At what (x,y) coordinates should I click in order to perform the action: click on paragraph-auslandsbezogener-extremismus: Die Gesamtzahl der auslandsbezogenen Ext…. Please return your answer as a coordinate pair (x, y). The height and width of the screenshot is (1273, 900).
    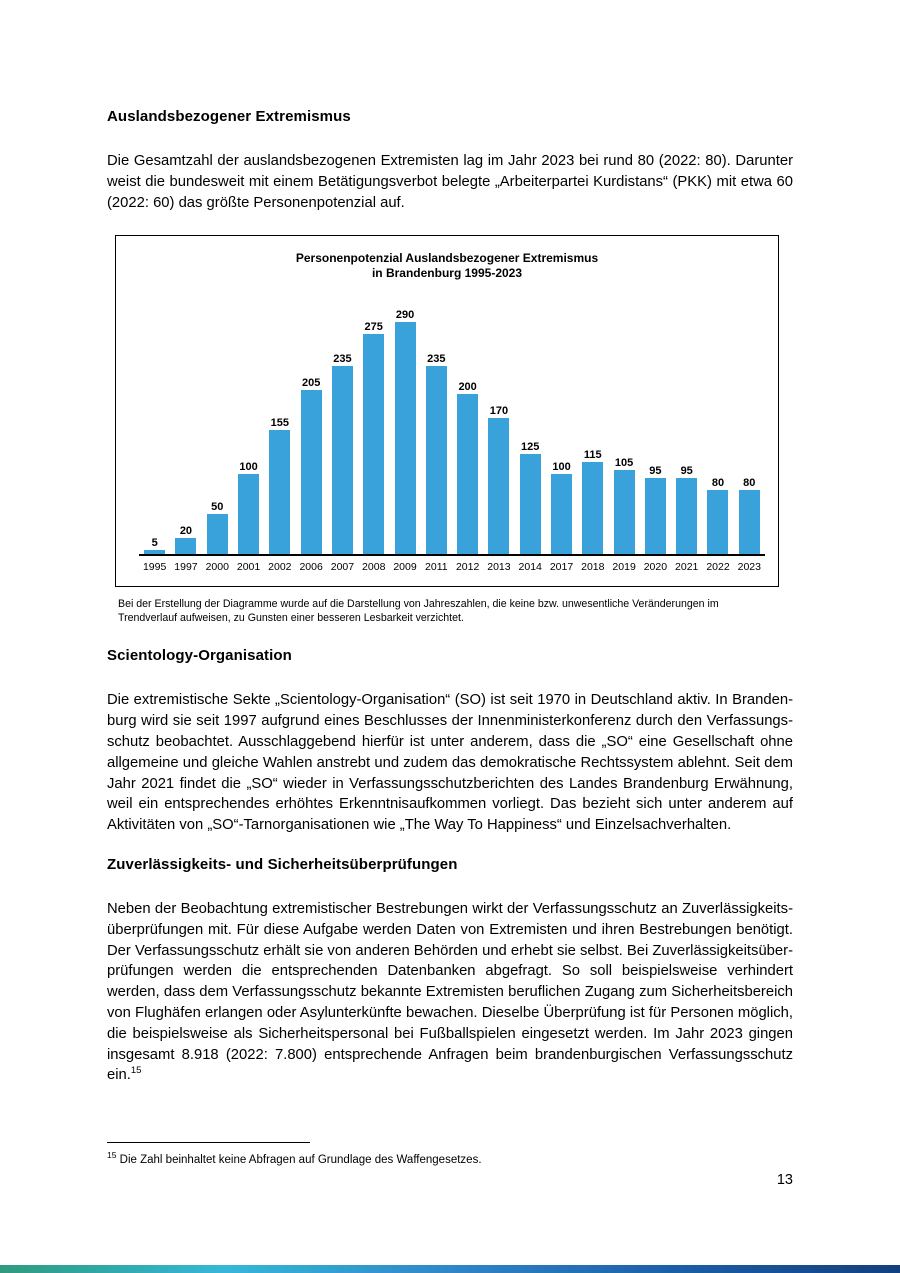
    Looking at the image, I should click on (450, 182).